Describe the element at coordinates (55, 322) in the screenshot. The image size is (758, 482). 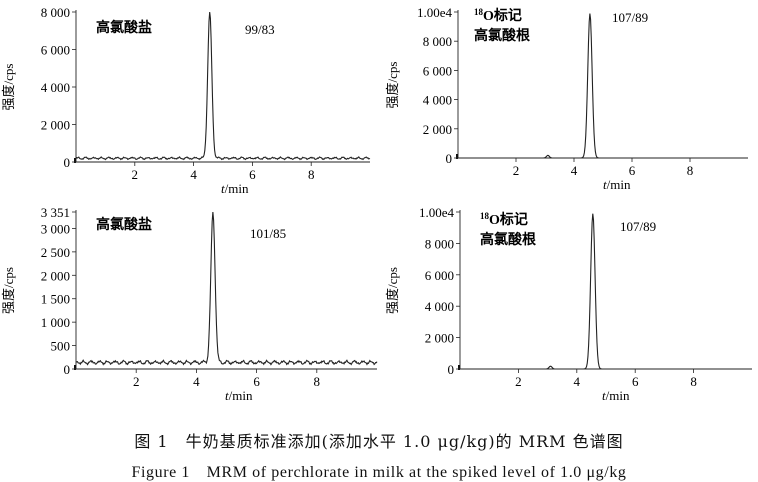
I see `y-tick-label: 1 000` at that location.